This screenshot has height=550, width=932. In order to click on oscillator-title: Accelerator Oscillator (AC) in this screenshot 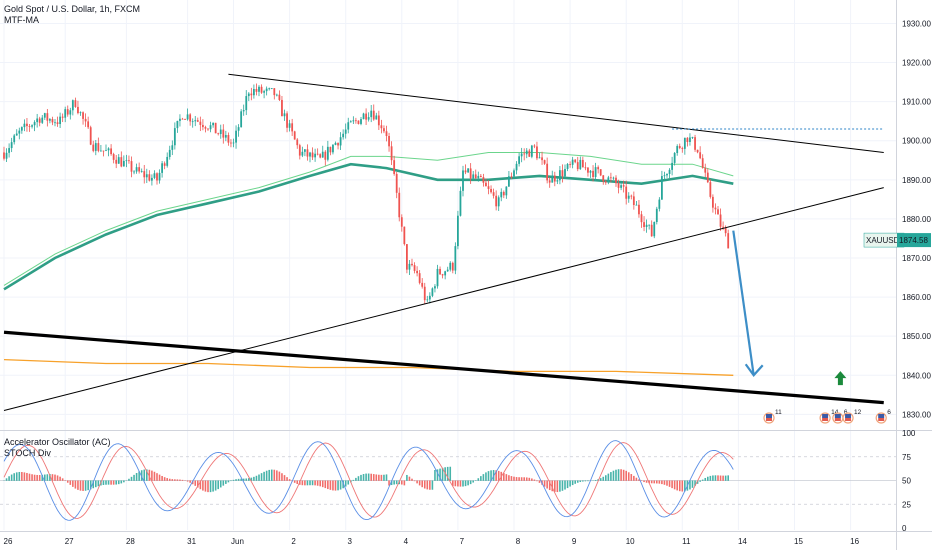, I will do `click(57, 442)`.